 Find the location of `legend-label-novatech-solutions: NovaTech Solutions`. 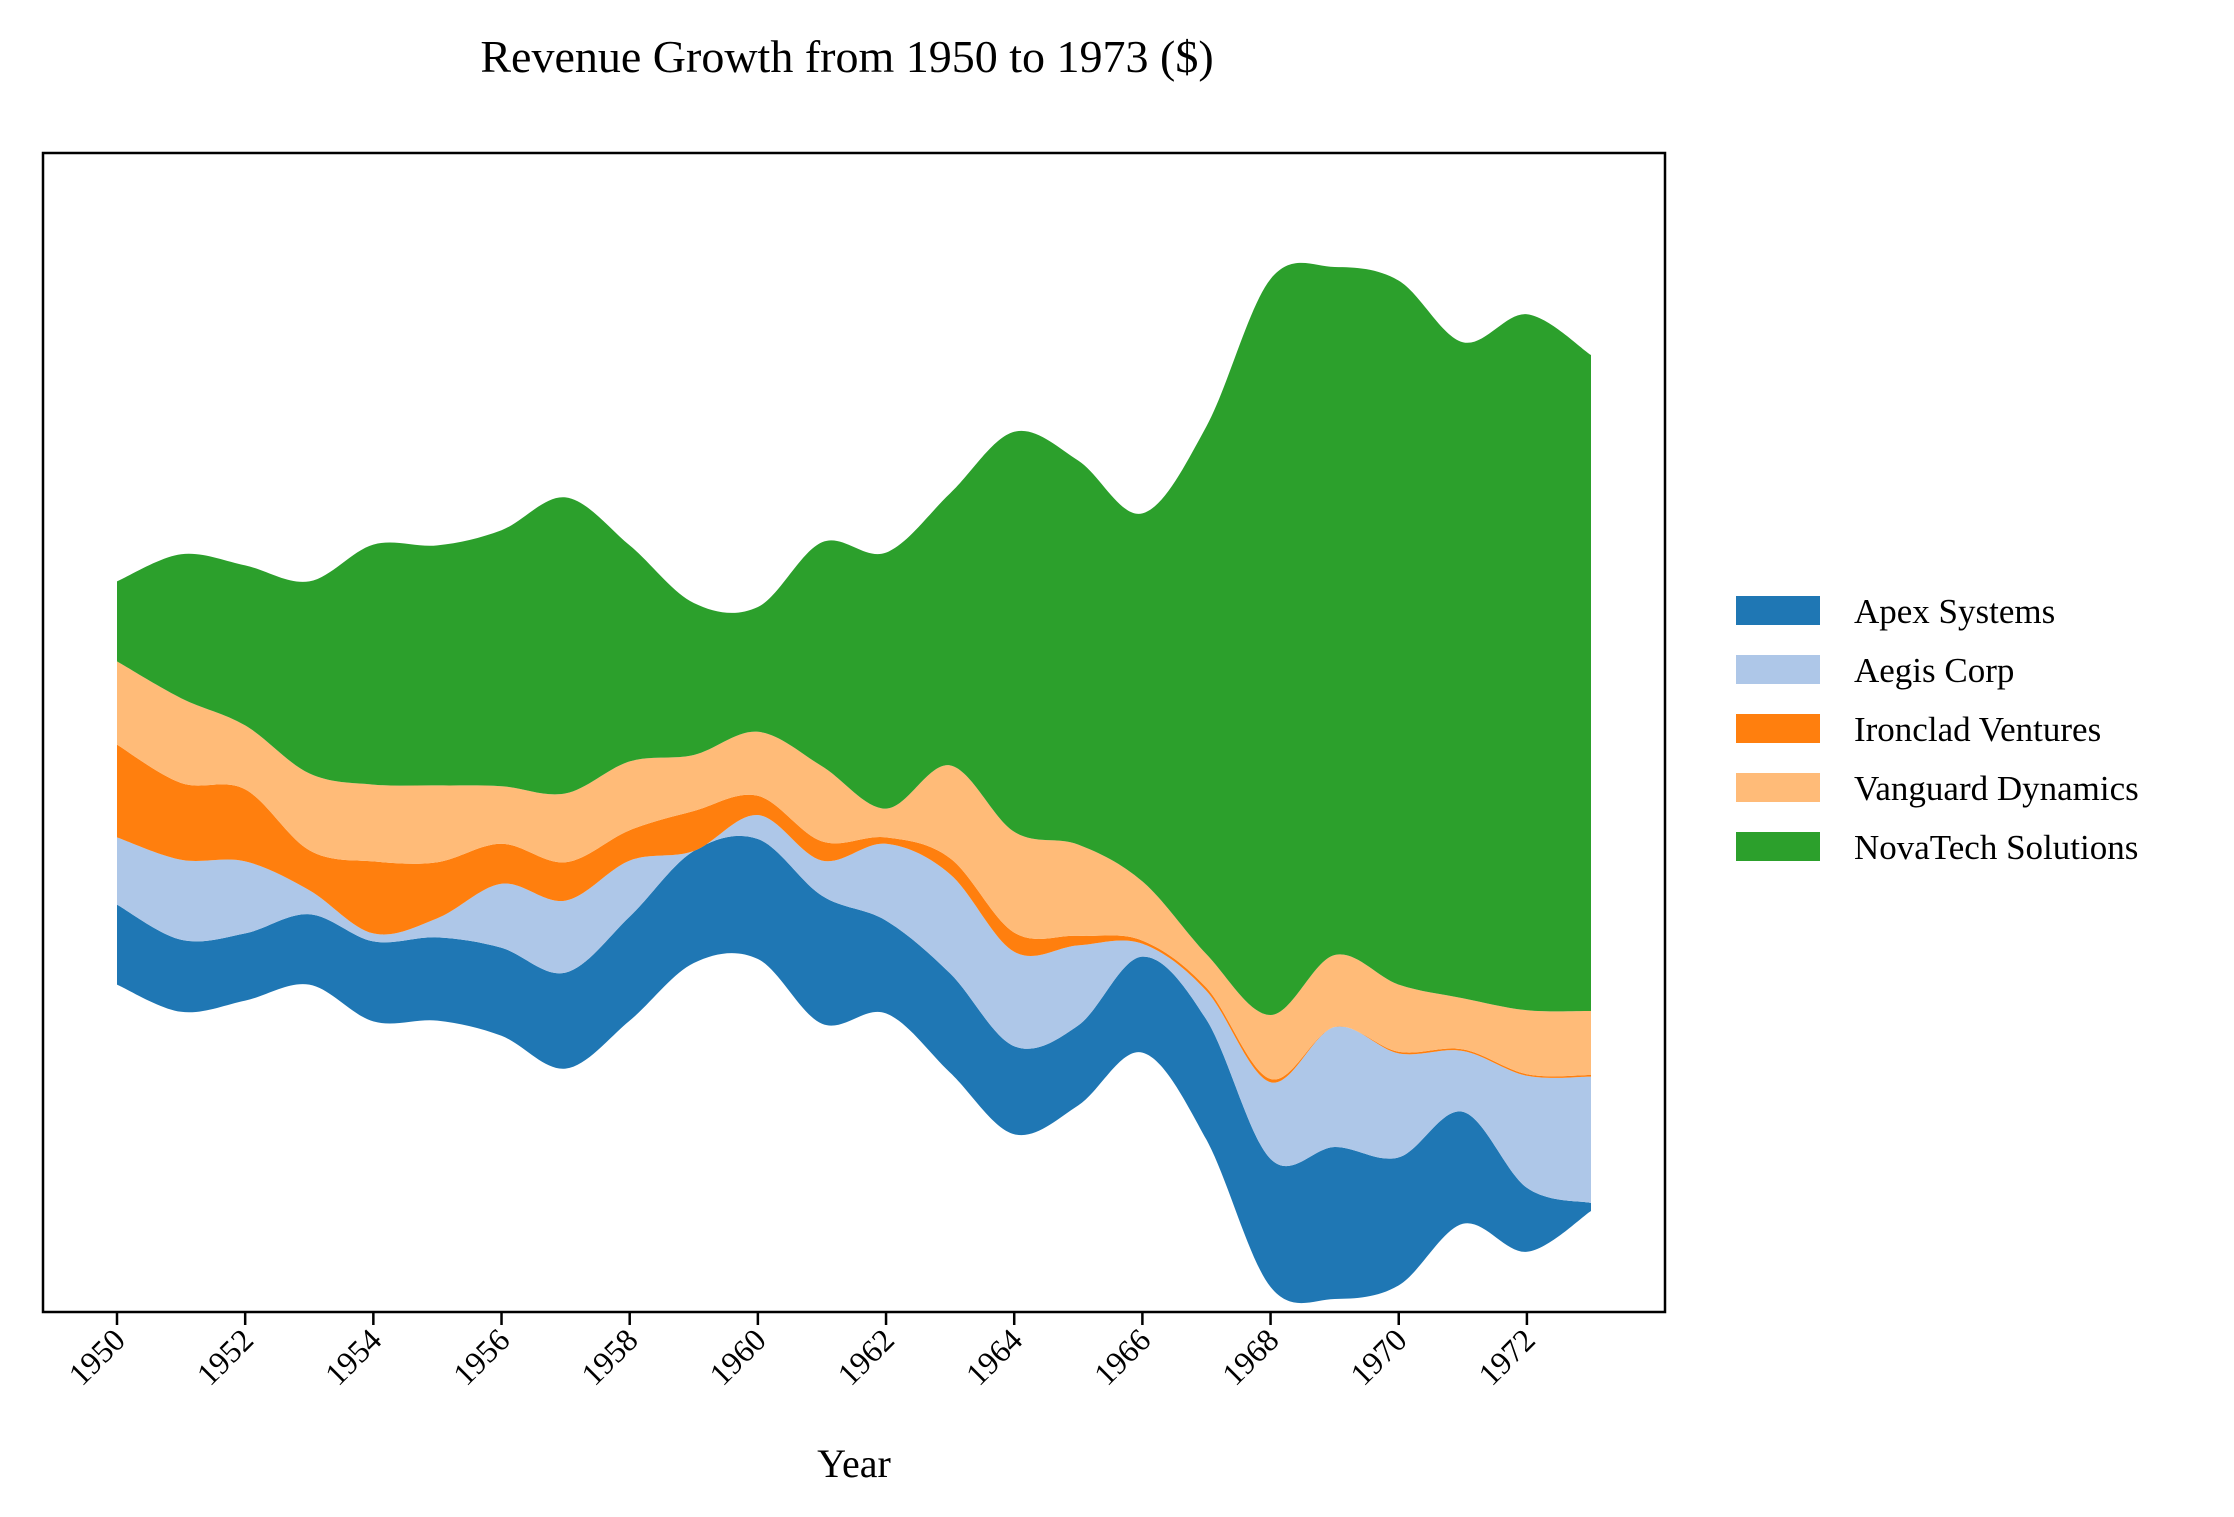

legend-label-novatech-solutions: NovaTech Solutions is located at coordinates (1996, 847).